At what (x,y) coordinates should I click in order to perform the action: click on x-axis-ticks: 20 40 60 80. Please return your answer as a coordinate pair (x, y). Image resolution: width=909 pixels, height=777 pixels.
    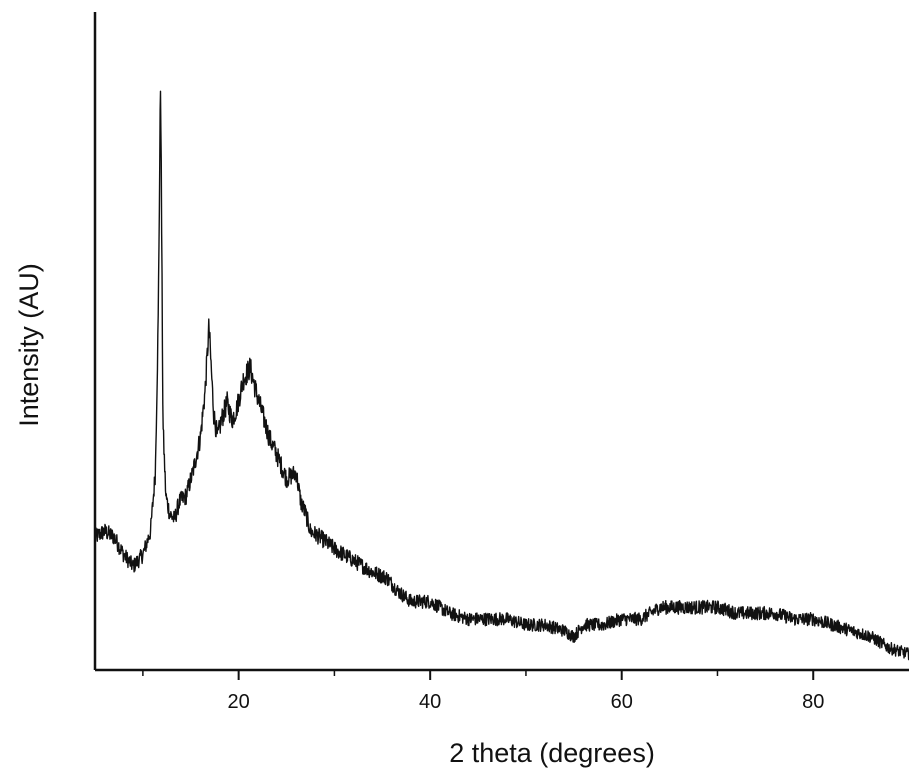
    Looking at the image, I should click on (483, 691).